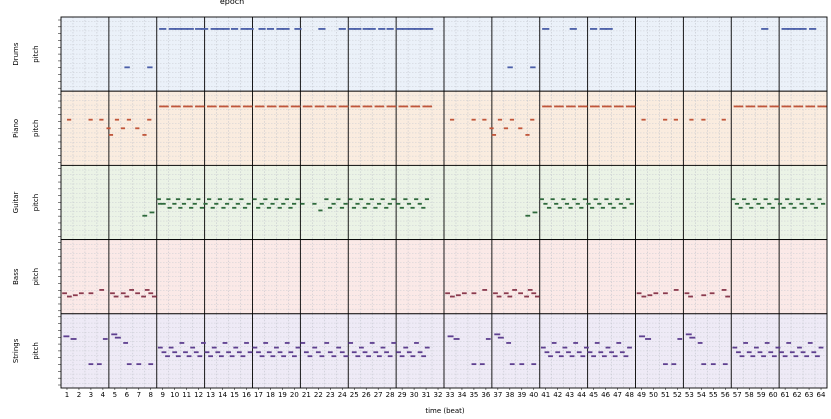 This screenshot has height=419, width=831. Describe the element at coordinates (36, 202) in the screenshot. I see `y-axis-label: pitch` at that location.